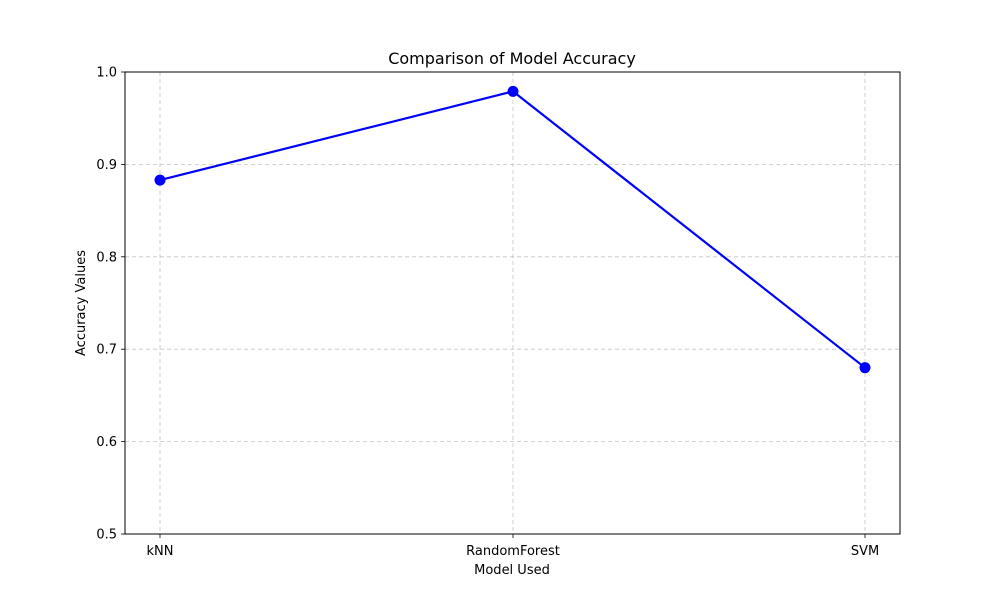 This screenshot has width=1000, height=600. What do you see at coordinates (512, 570) in the screenshot?
I see `x-axis-label: Model Used` at bounding box center [512, 570].